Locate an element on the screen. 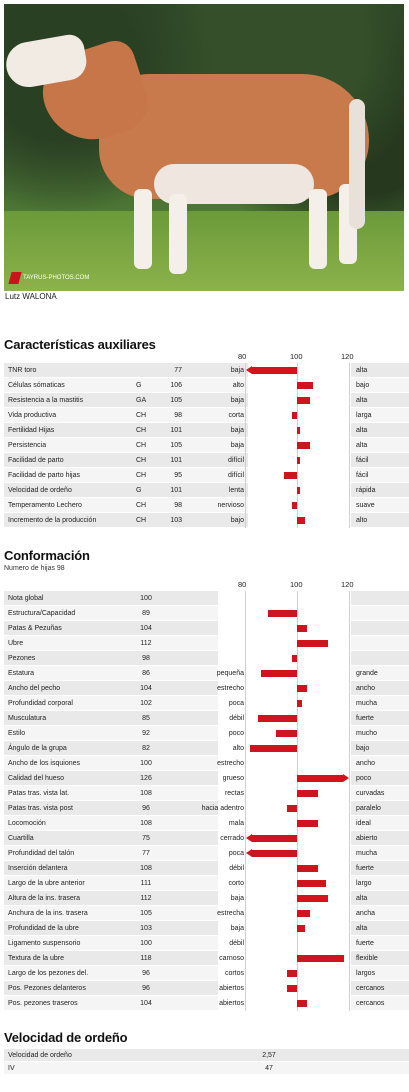 This screenshot has width=409, height=1092. cow-tail is located at coordinates (357, 164).